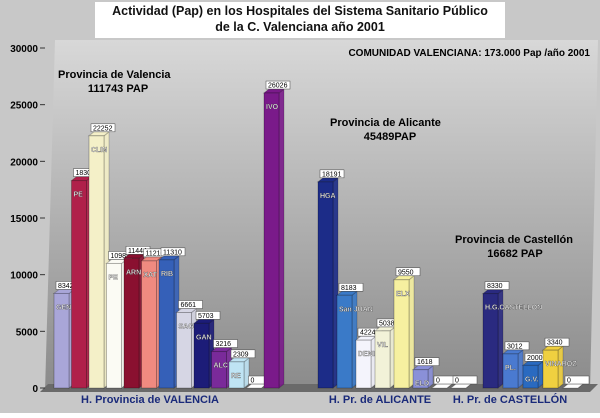  What do you see at coordinates (221, 366) in the screenshot?
I see `category-label: ALC` at bounding box center [221, 366].